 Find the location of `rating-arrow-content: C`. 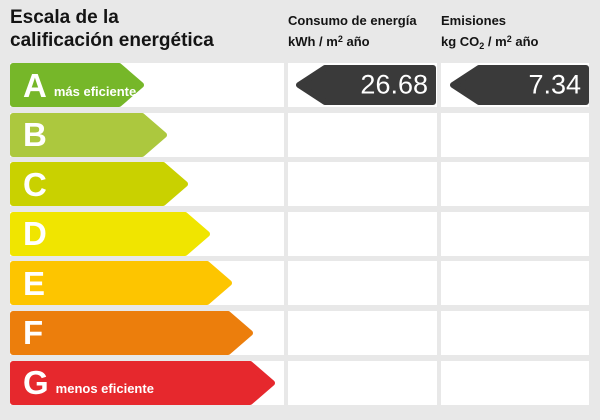

rating-arrow-content: C is located at coordinates (99, 184).